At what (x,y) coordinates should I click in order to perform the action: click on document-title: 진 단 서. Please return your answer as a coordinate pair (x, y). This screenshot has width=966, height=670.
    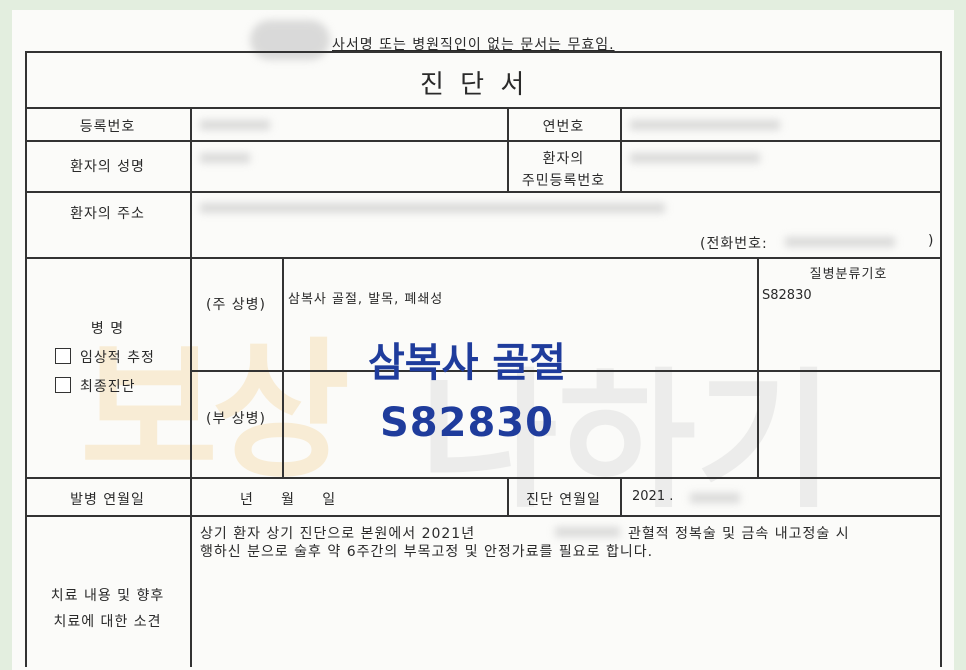
    Looking at the image, I should click on (474, 85).